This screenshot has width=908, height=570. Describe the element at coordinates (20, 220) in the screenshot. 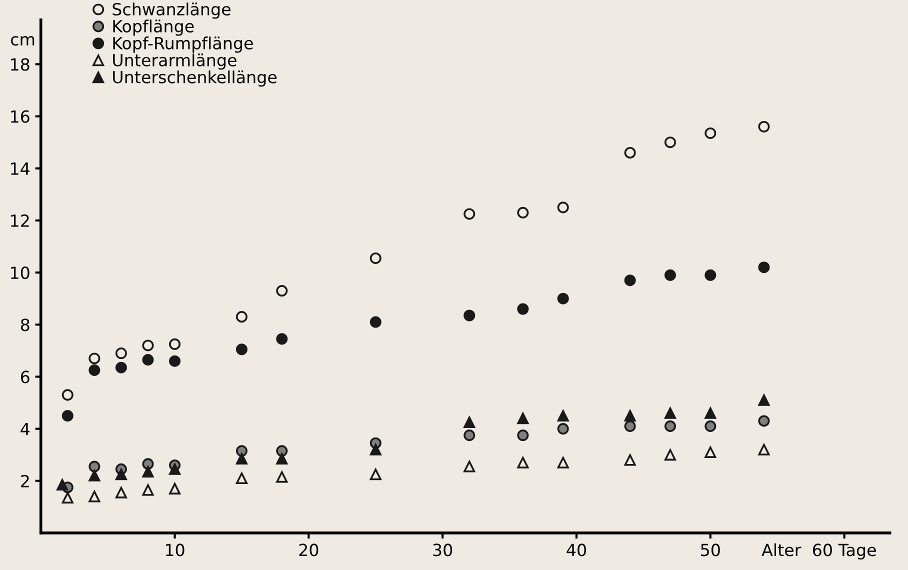

I see `y-tick-label: 12` at that location.